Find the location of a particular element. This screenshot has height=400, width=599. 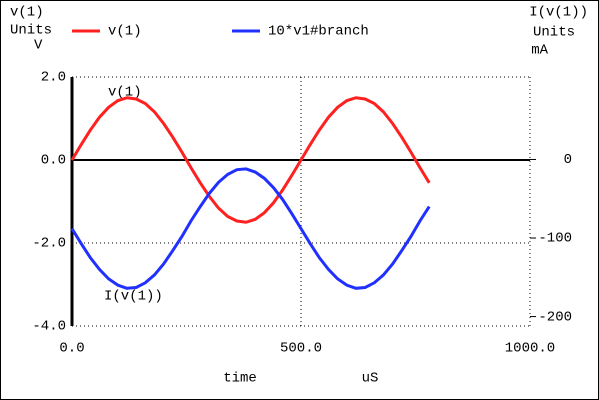

y-tick-label: -2.0 is located at coordinates (49, 244).